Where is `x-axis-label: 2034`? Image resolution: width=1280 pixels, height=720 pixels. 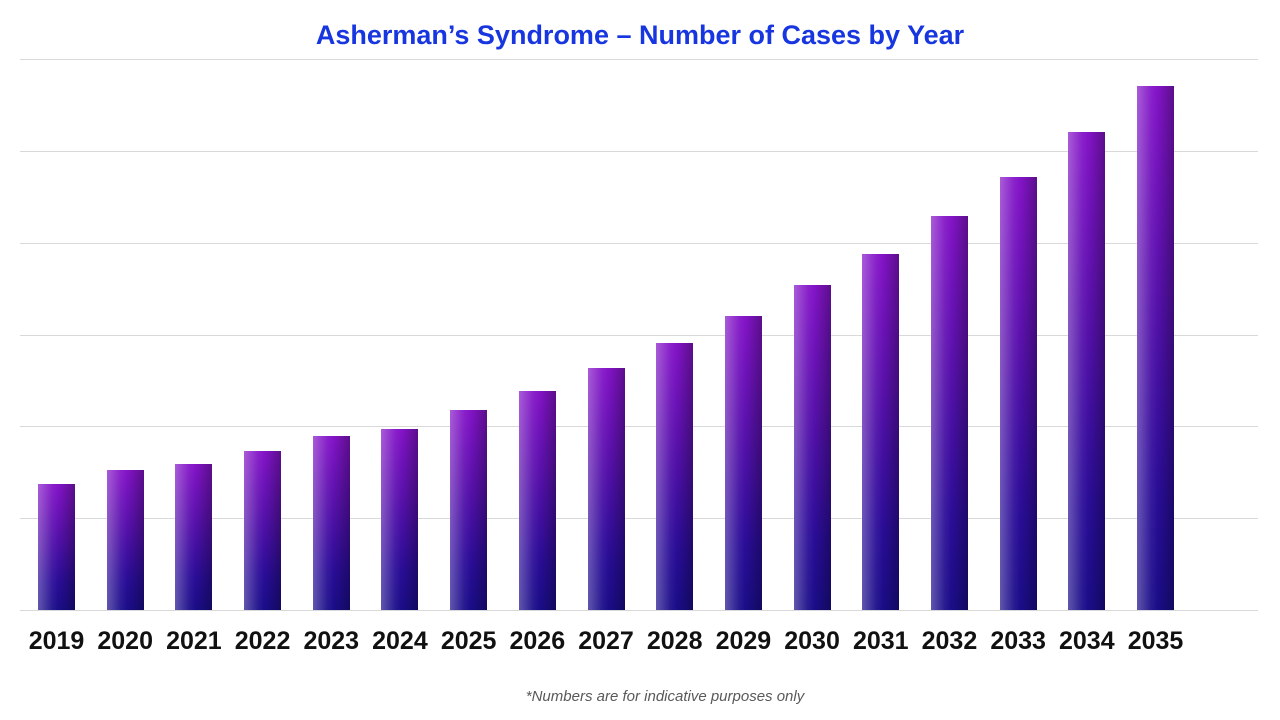
x-axis-label: 2034 is located at coordinates (1087, 641).